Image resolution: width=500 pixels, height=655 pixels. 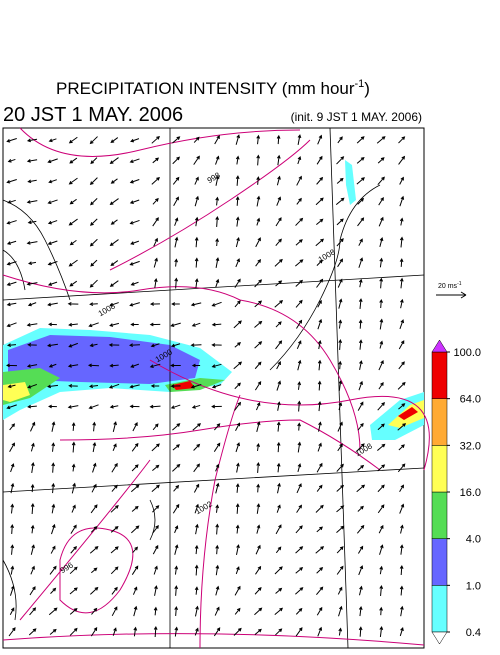 What do you see at coordinates (104, 359) in the screenshot?
I see `rain-area` at bounding box center [104, 359].